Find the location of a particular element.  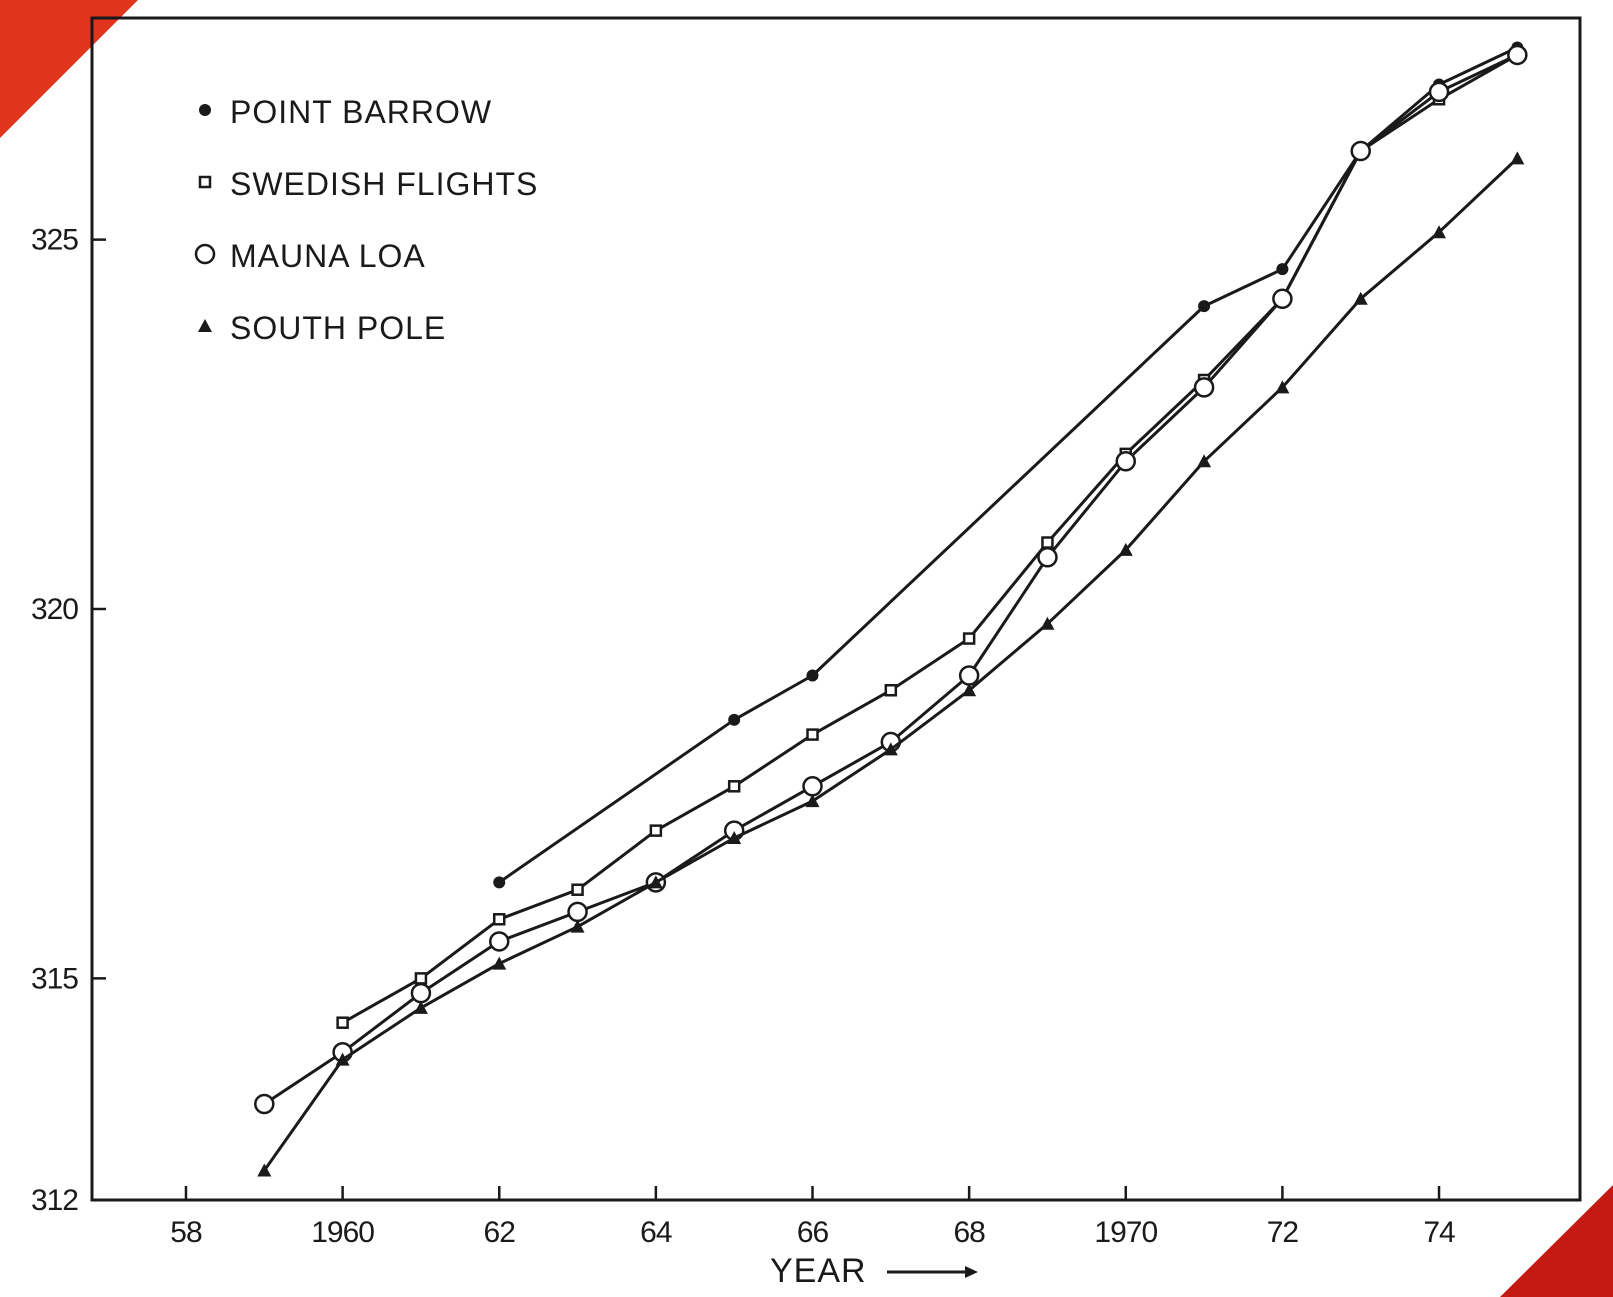

y-tick-label: 315 is located at coordinates (54, 978).